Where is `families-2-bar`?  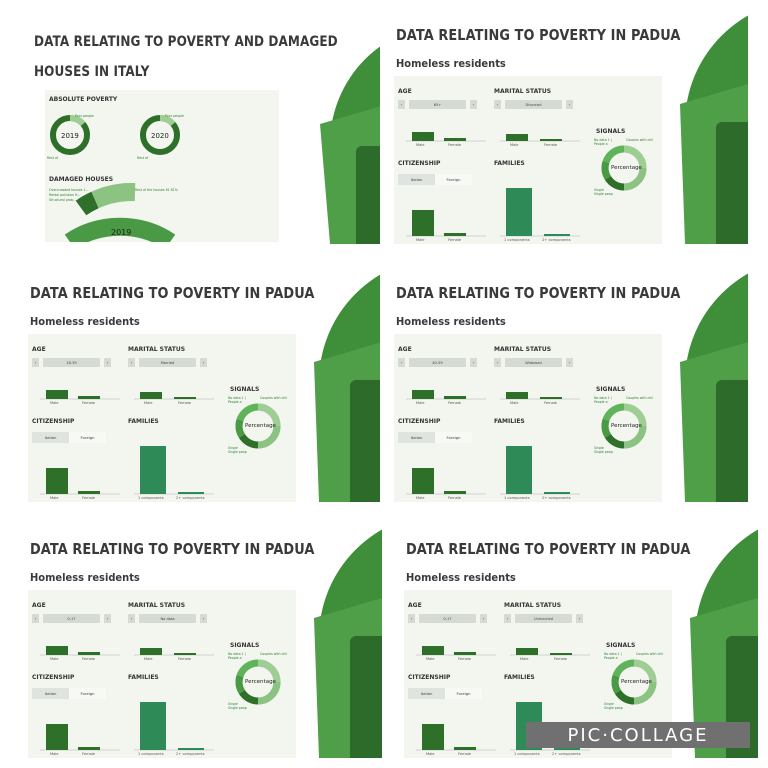
families-2-bar is located at coordinates (557, 235).